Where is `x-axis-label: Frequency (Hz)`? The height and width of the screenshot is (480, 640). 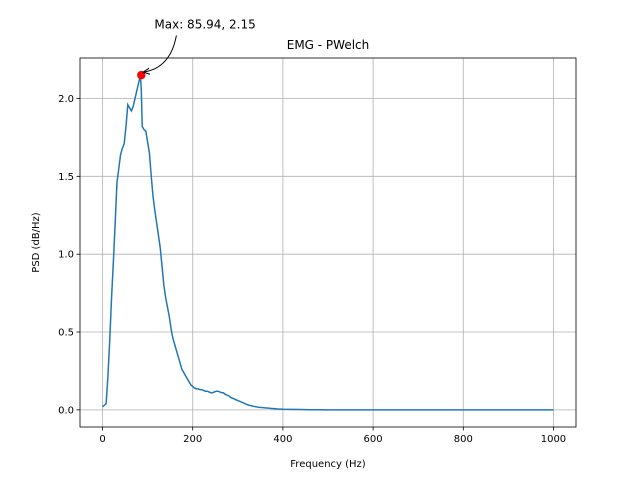
x-axis-label: Frequency (Hz) is located at coordinates (328, 464).